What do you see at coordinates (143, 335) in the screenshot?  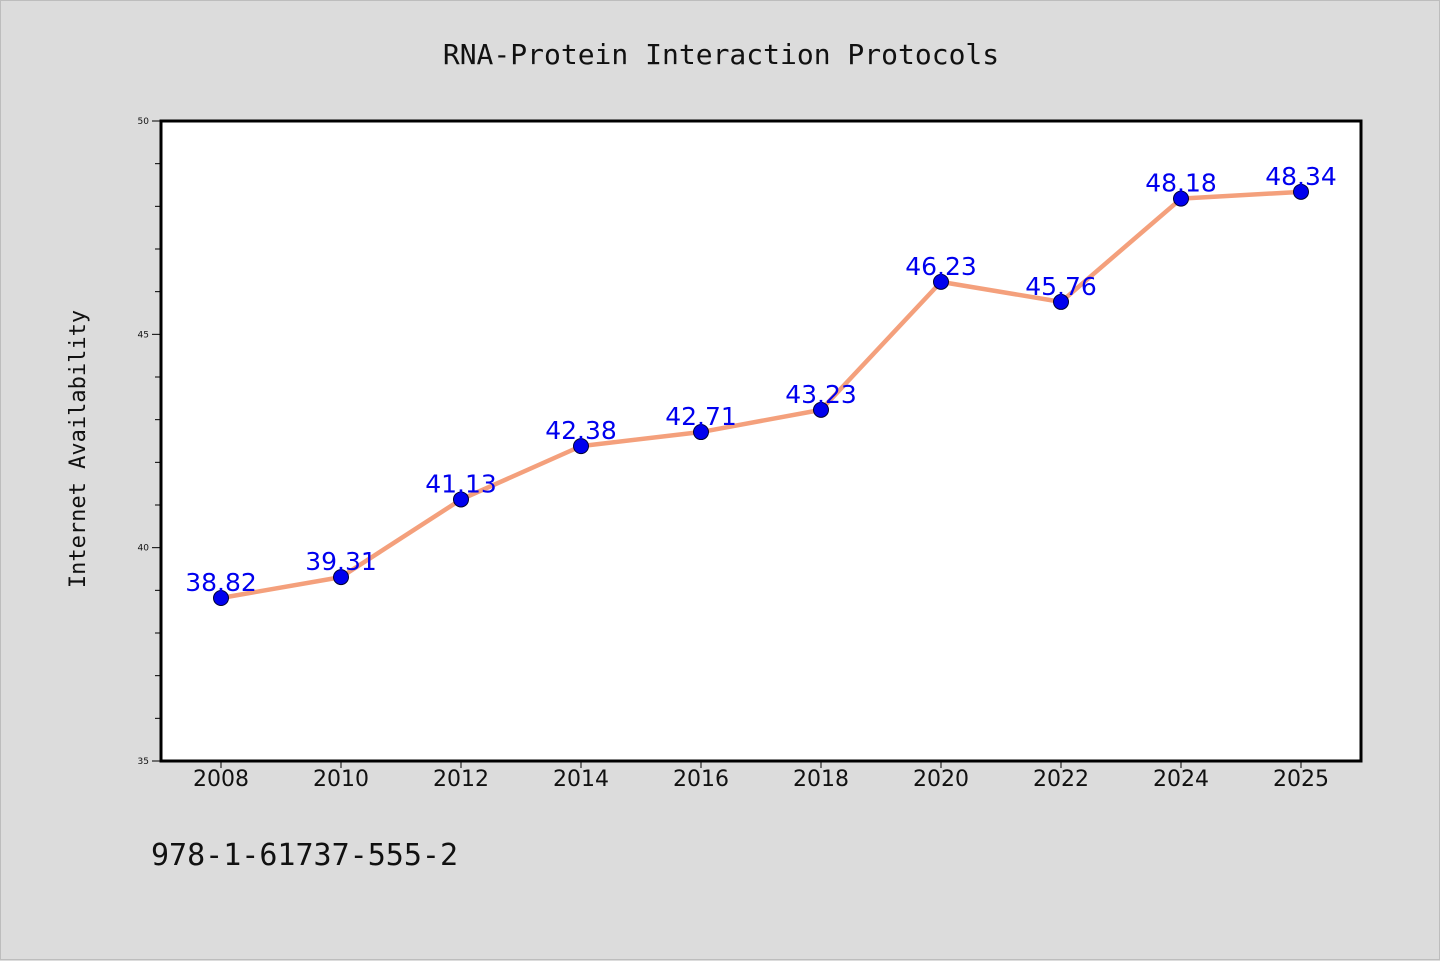 I see `y-tick-label: 45` at bounding box center [143, 335].